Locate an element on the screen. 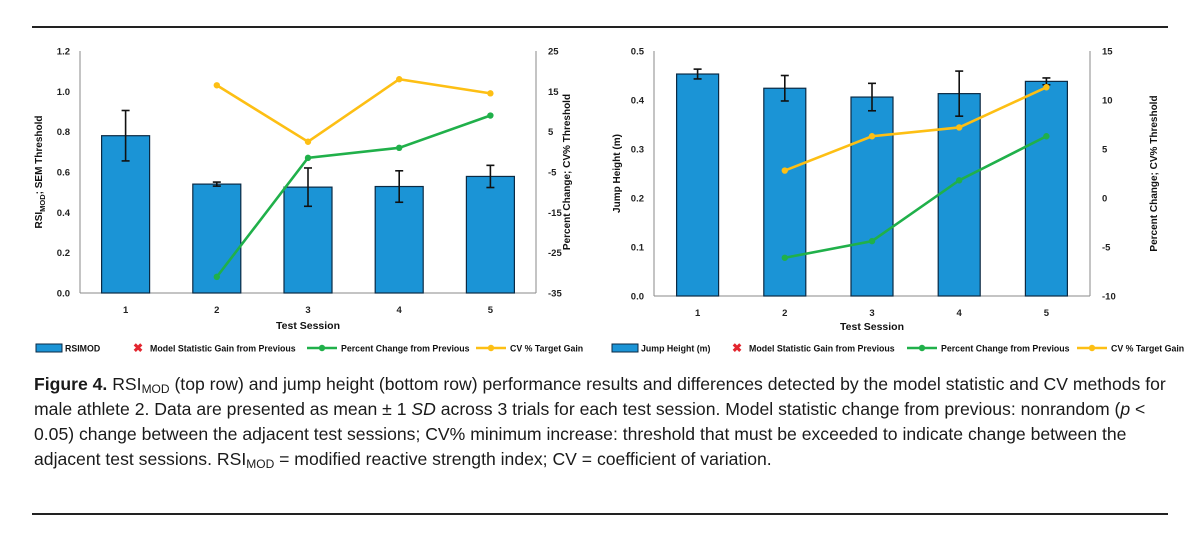 The image size is (1200, 541). y-tick-label: 1.2 is located at coordinates (63, 52).